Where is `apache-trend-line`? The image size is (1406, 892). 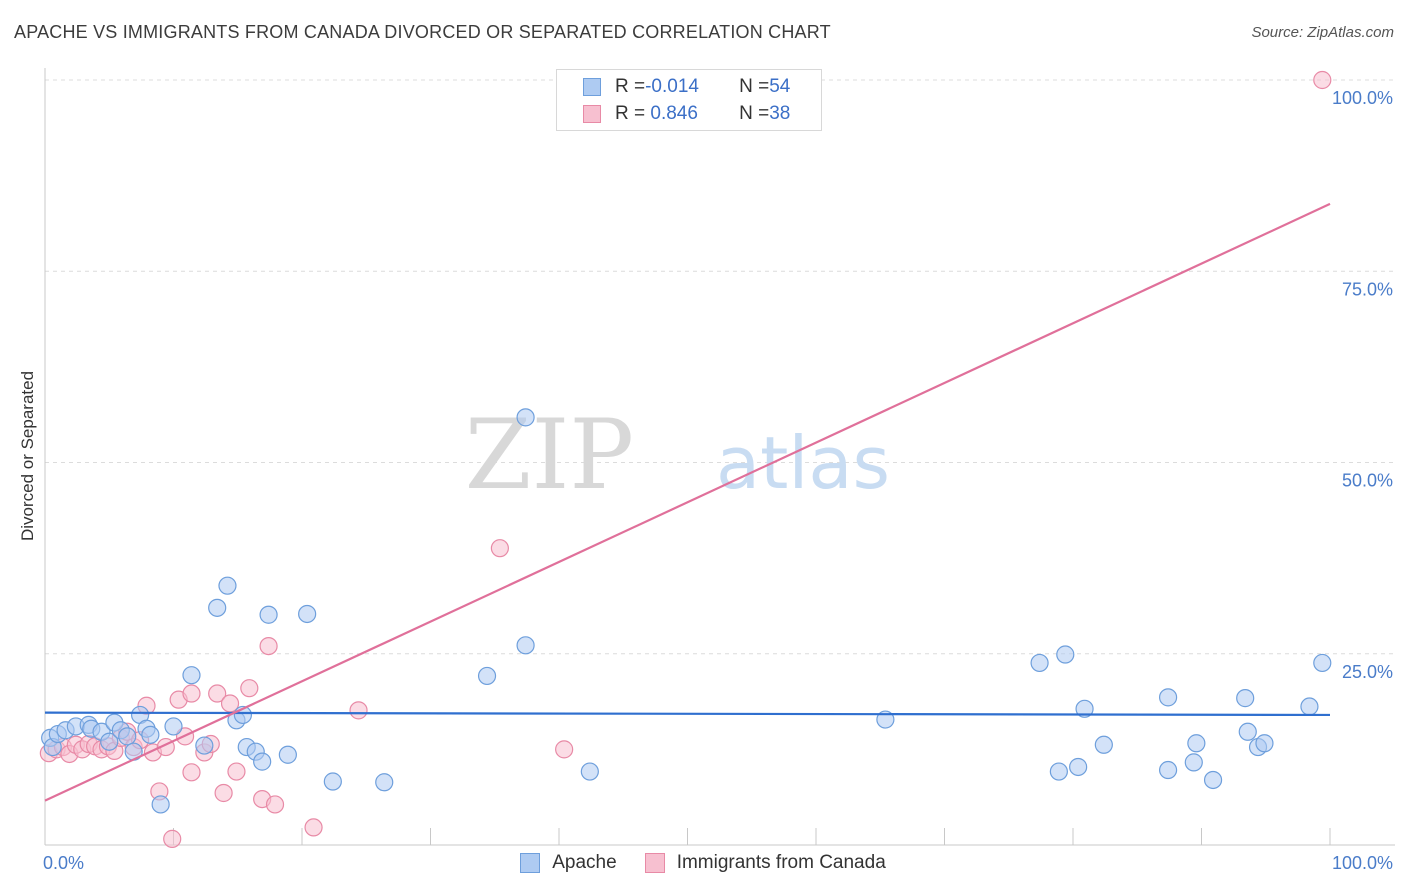 apache-trend-line is located at coordinates (687, 714).